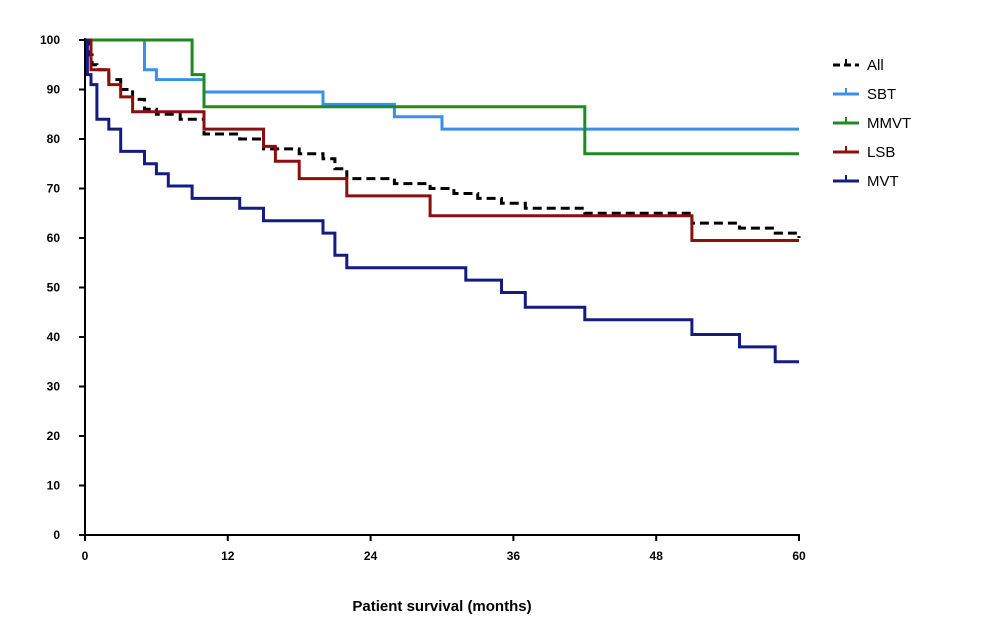 Image resolution: width=1006 pixels, height=628 pixels. What do you see at coordinates (441, 606) in the screenshot?
I see `x-axis-title: Patient survival (months)` at bounding box center [441, 606].